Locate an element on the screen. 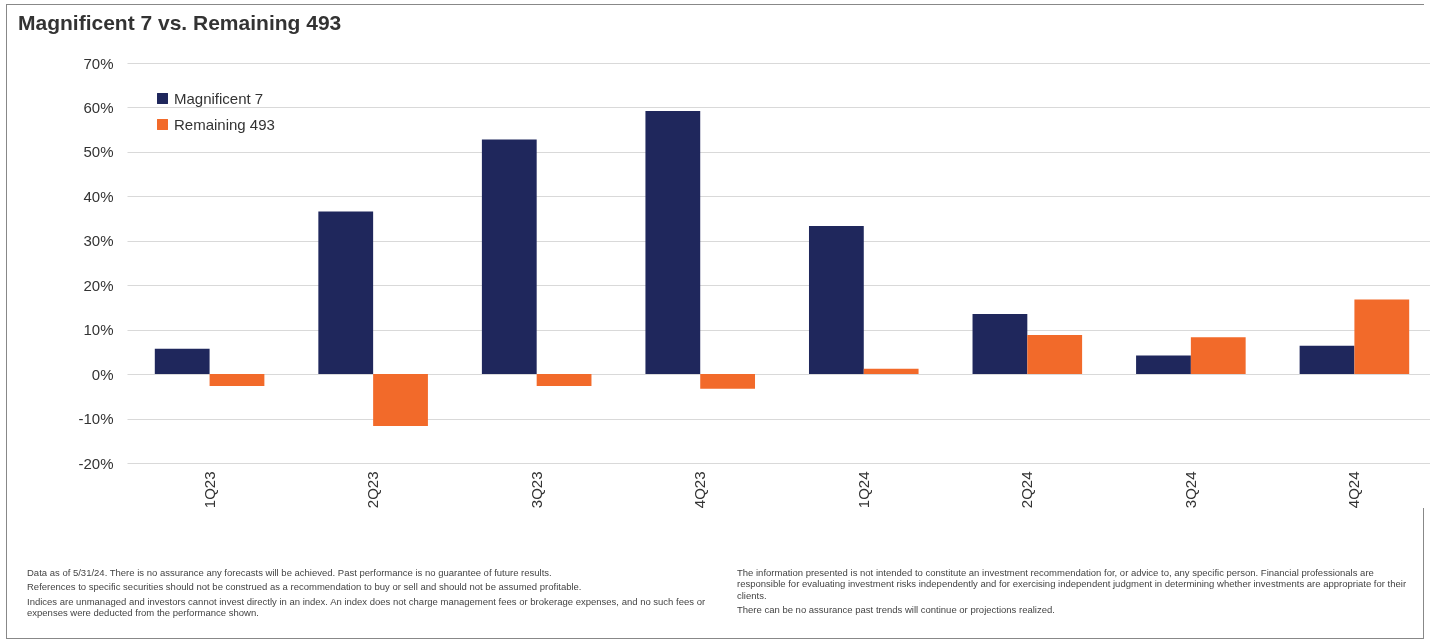  x-tick-label: 2Q23 is located at coordinates (373, 490).